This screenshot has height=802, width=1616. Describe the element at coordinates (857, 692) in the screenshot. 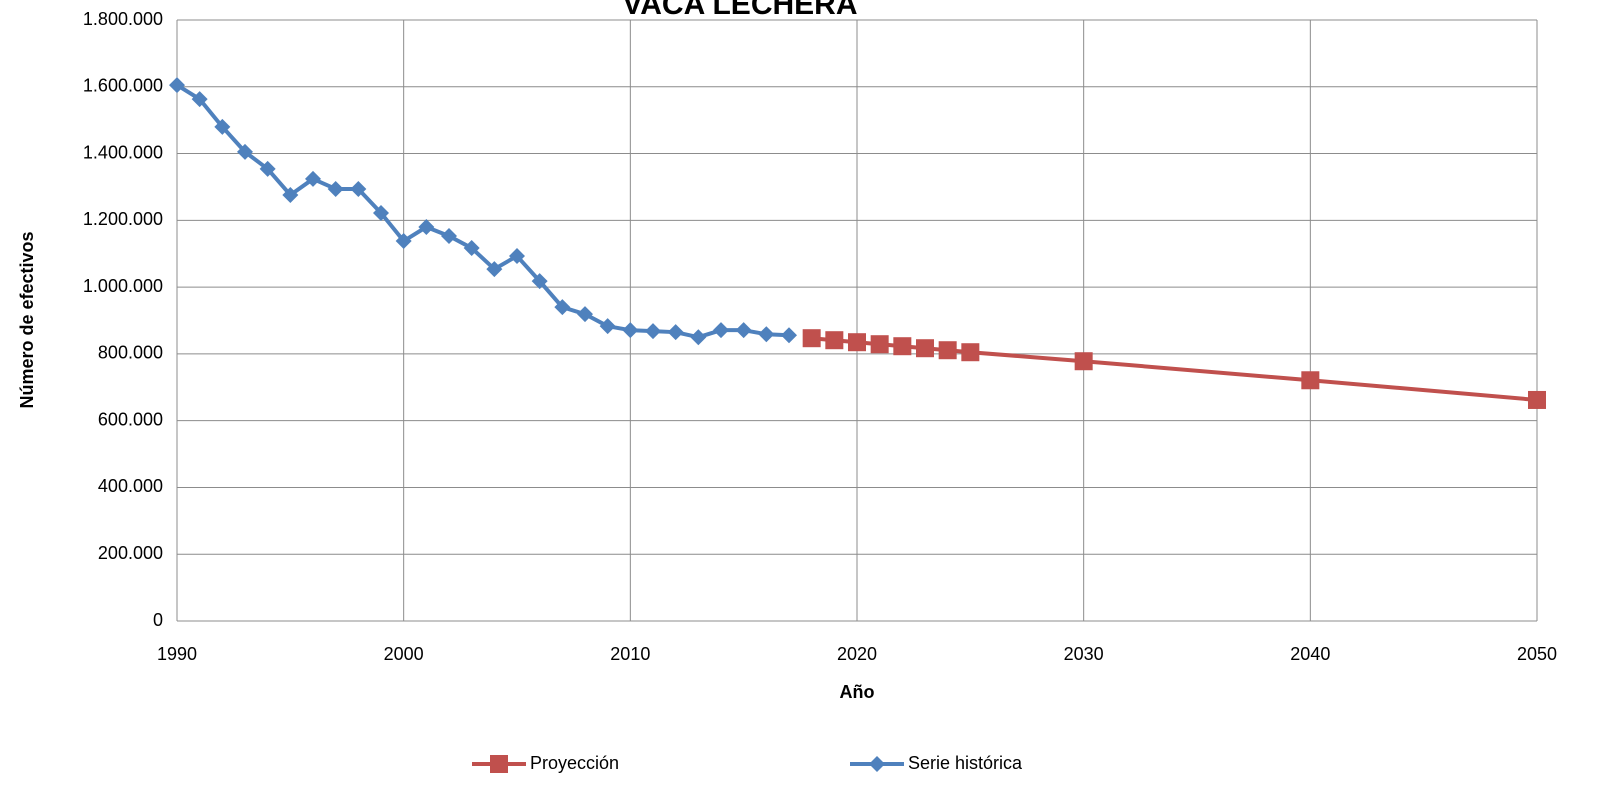

I see `x-axis-title: Año` at that location.